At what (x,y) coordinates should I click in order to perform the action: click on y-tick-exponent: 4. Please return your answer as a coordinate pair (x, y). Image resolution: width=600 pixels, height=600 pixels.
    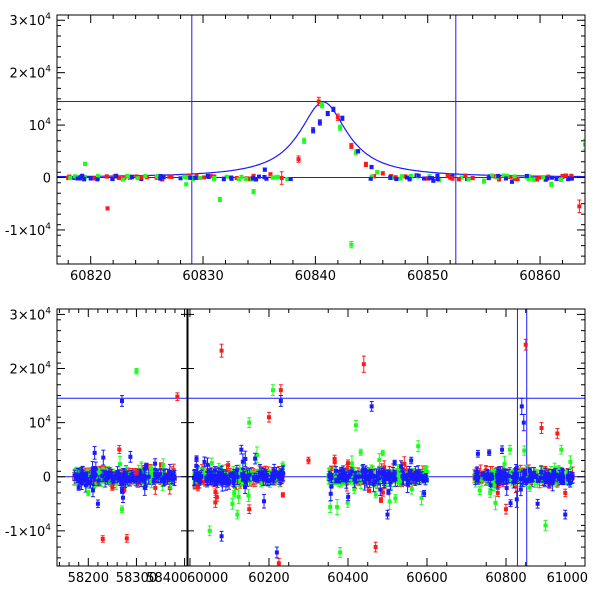
    Looking at the image, I should click on (48, 122).